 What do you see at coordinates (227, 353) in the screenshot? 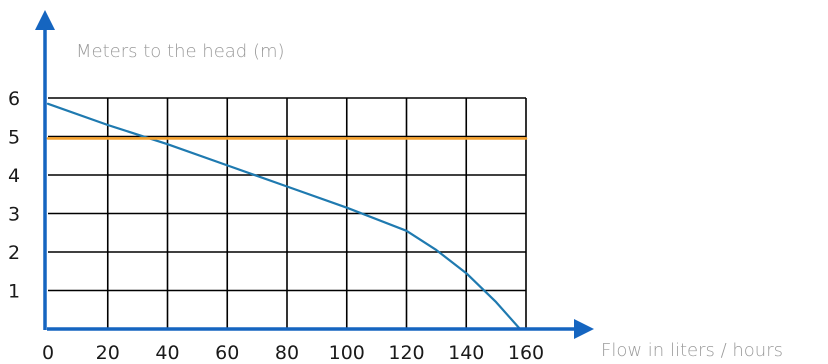
I see `x-tick-label: 60` at bounding box center [227, 353].